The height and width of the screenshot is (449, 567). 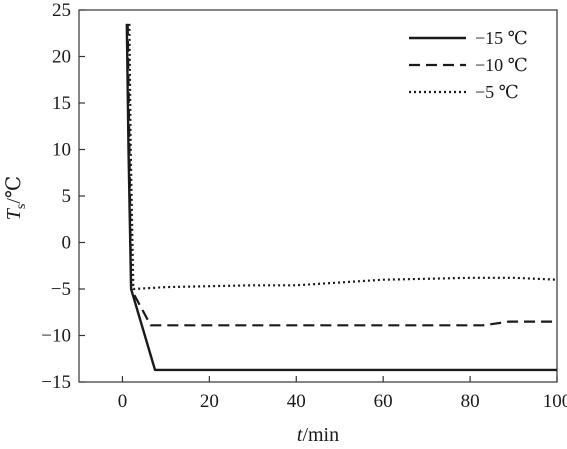 I want to click on y-tick-label: 20, so click(x=61, y=57).